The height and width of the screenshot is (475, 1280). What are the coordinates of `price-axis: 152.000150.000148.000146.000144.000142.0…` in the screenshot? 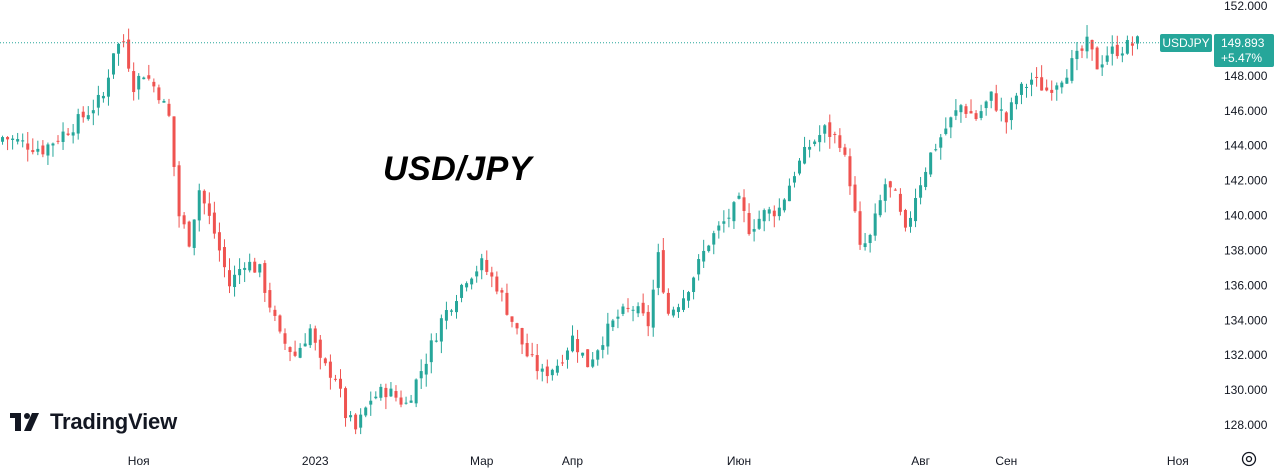 It's located at (1246, 216).